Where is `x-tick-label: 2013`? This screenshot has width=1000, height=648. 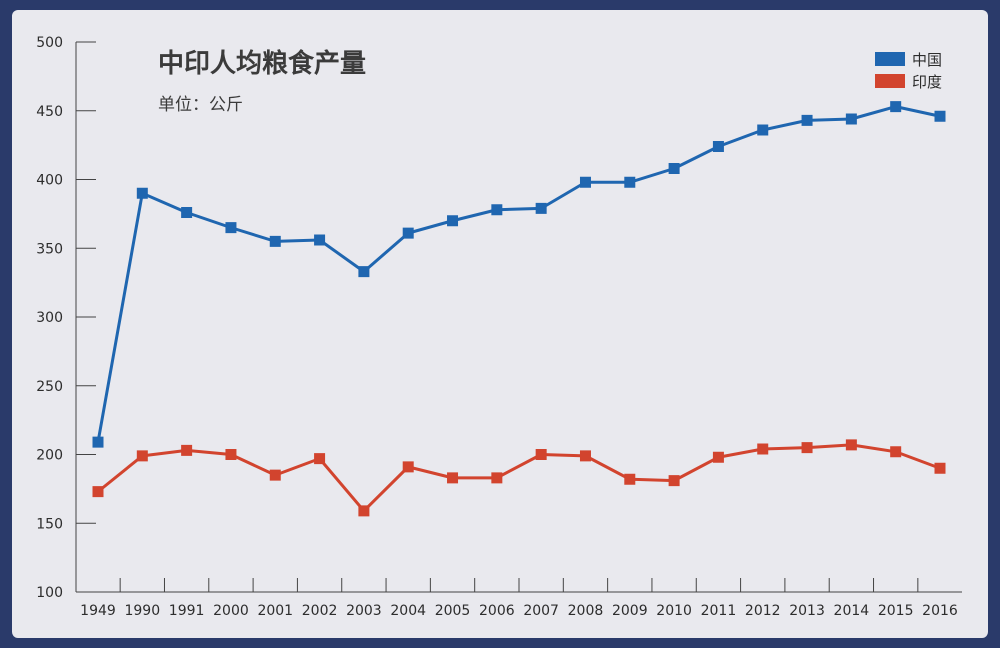
x-tick-label: 2013 is located at coordinates (807, 611).